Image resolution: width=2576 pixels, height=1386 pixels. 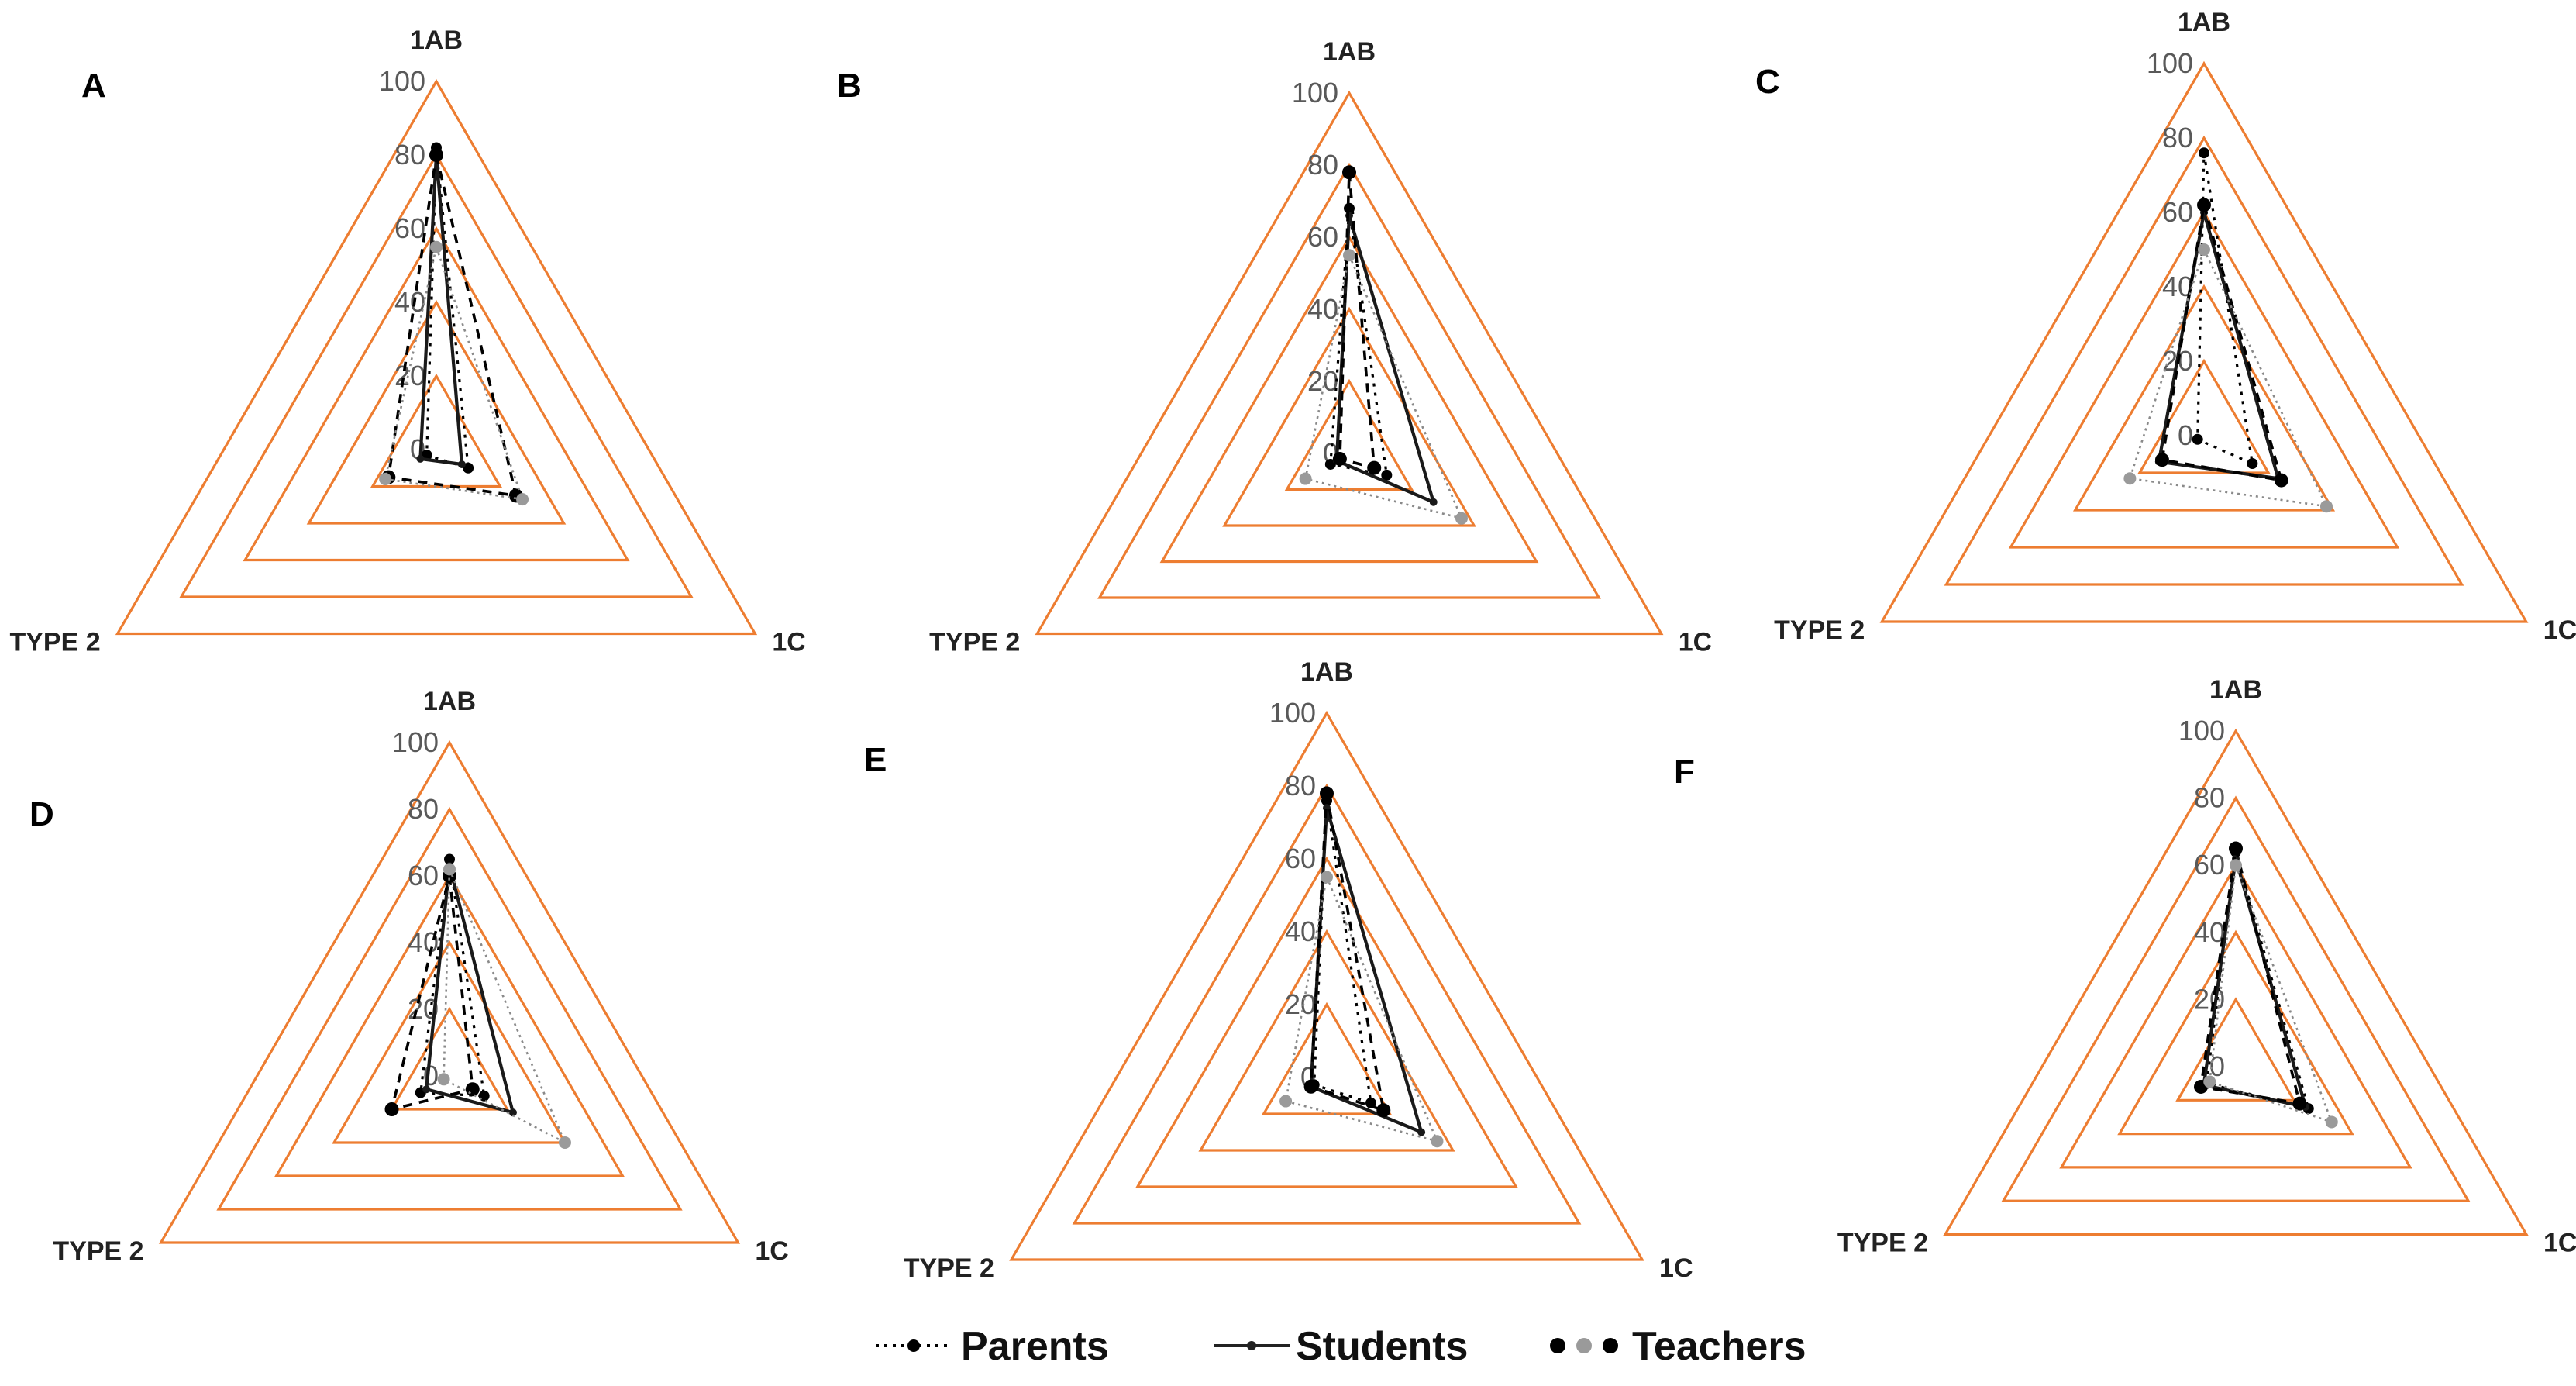 I want to click on legend-item-students: Students, so click(x=1341, y=1347).